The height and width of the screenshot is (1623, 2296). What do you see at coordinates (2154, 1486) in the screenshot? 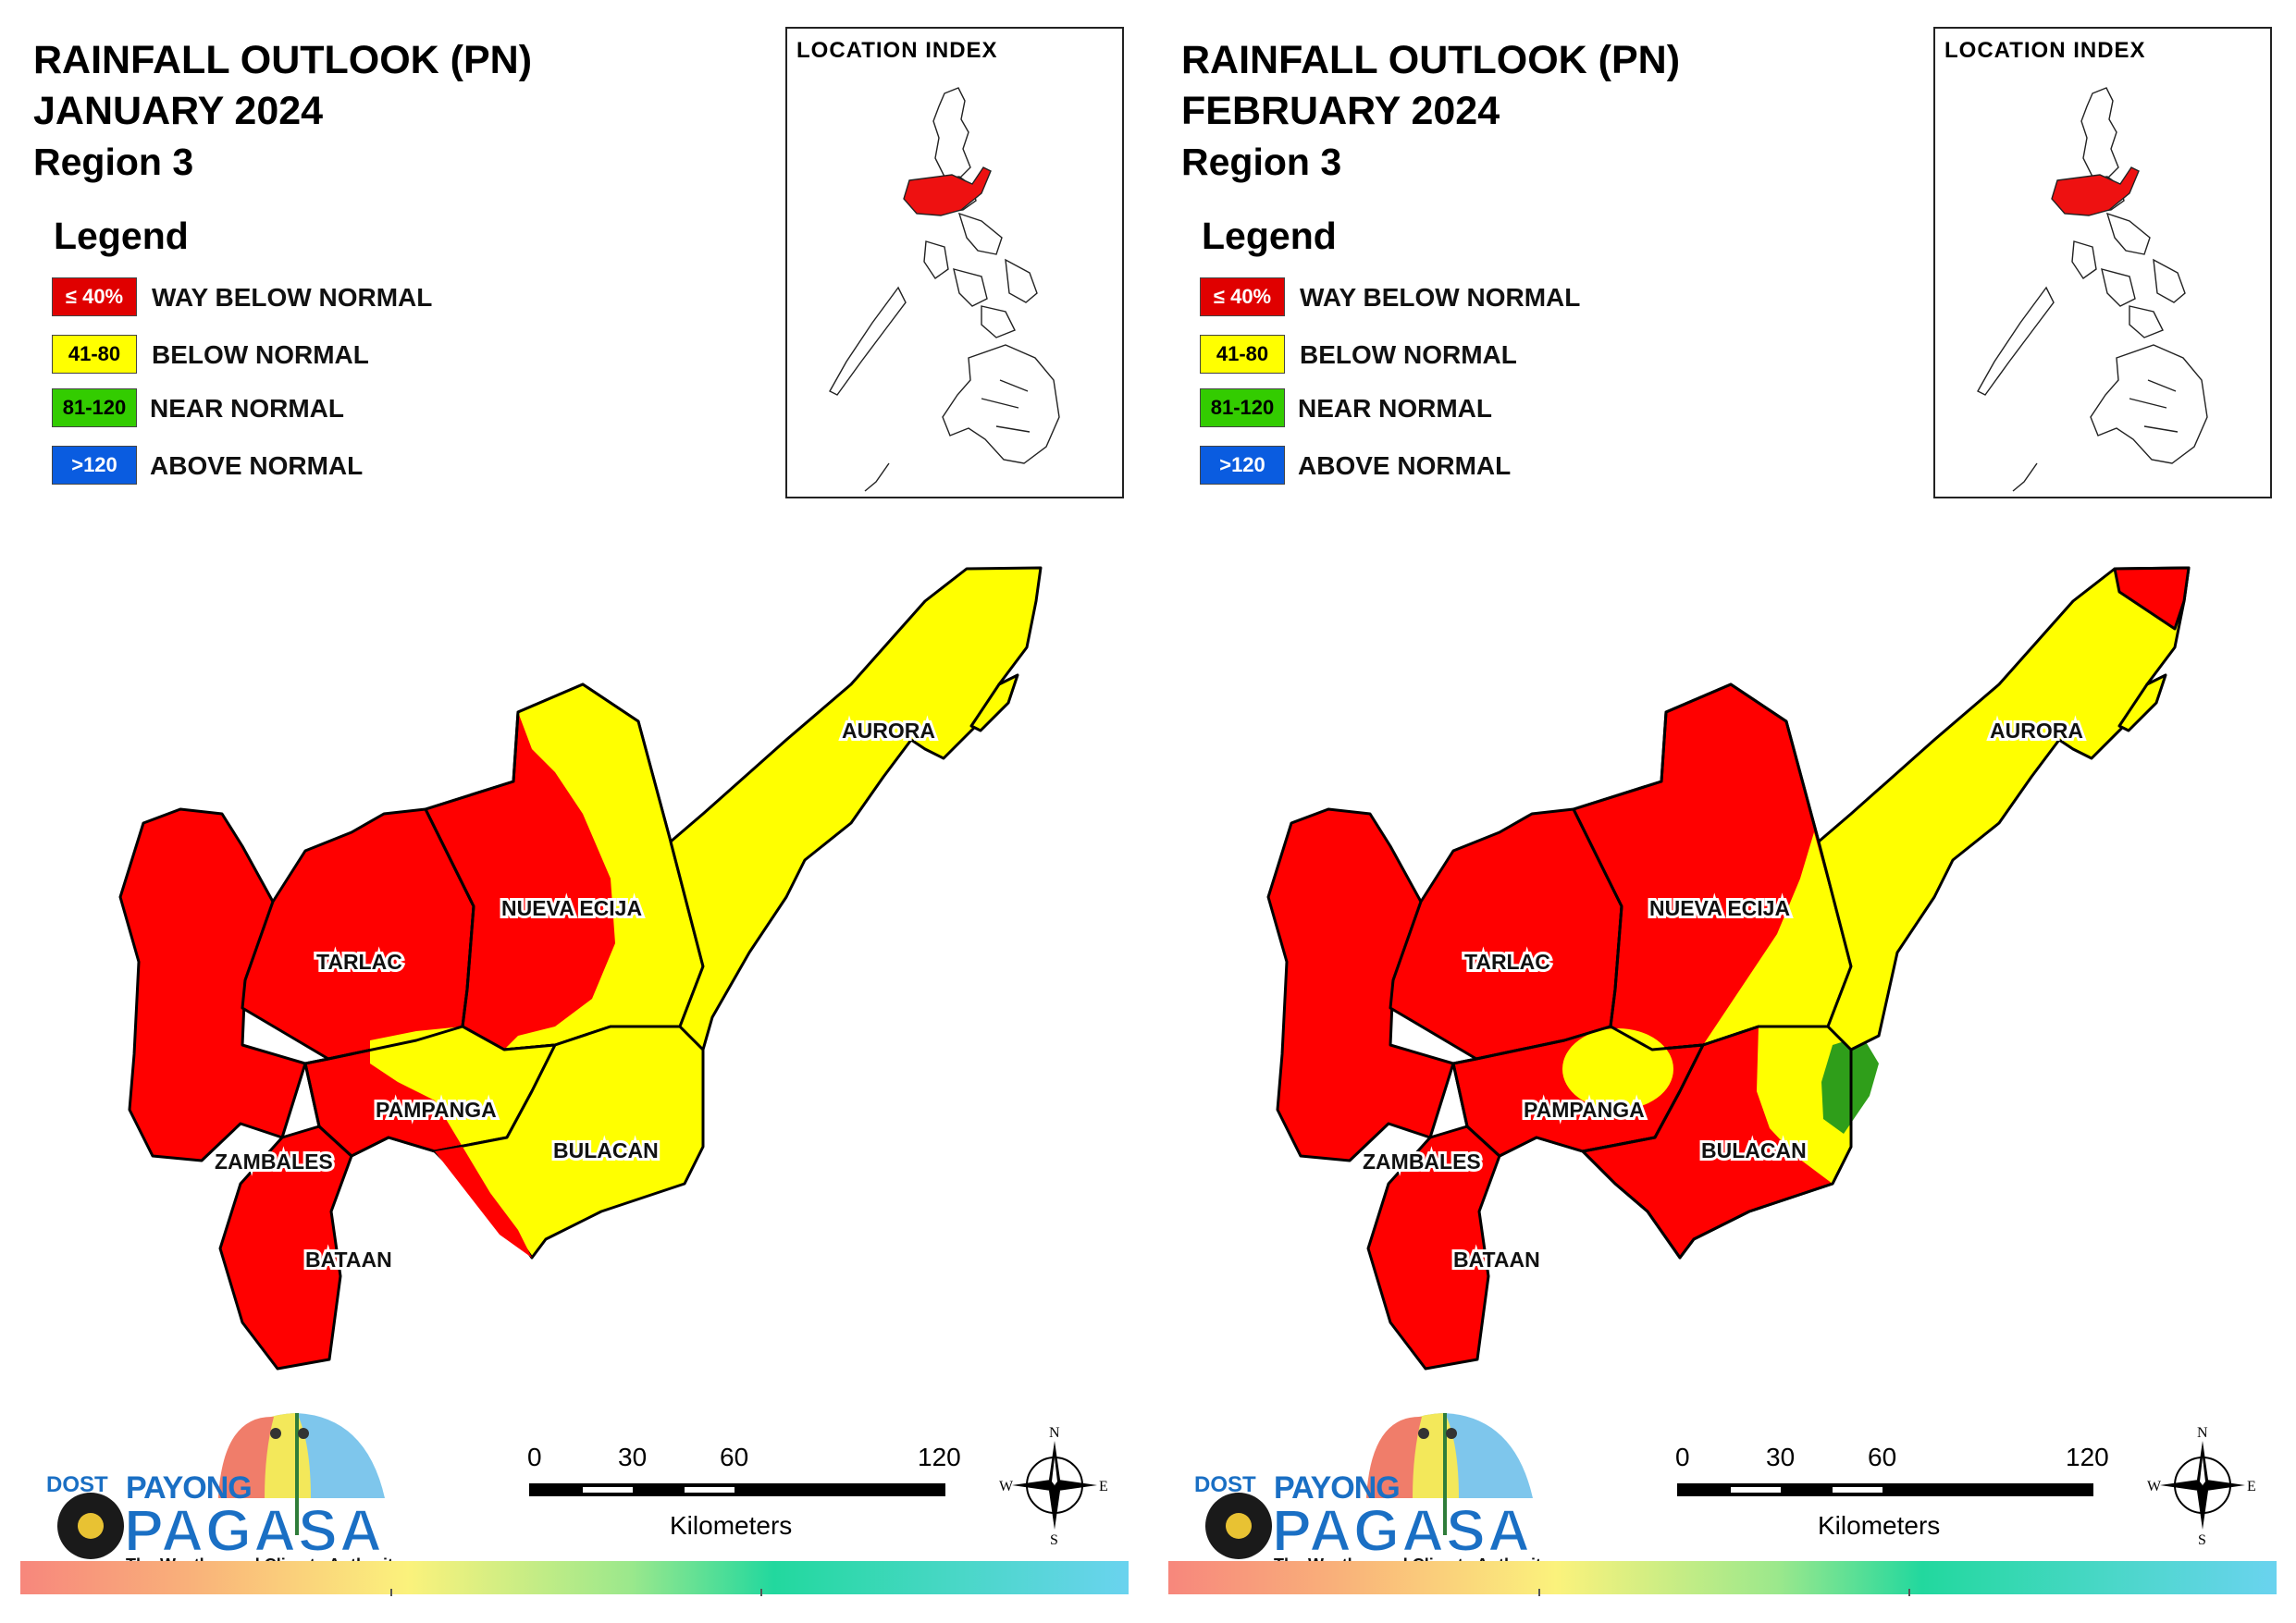
I see `compass-w: W` at bounding box center [2154, 1486].